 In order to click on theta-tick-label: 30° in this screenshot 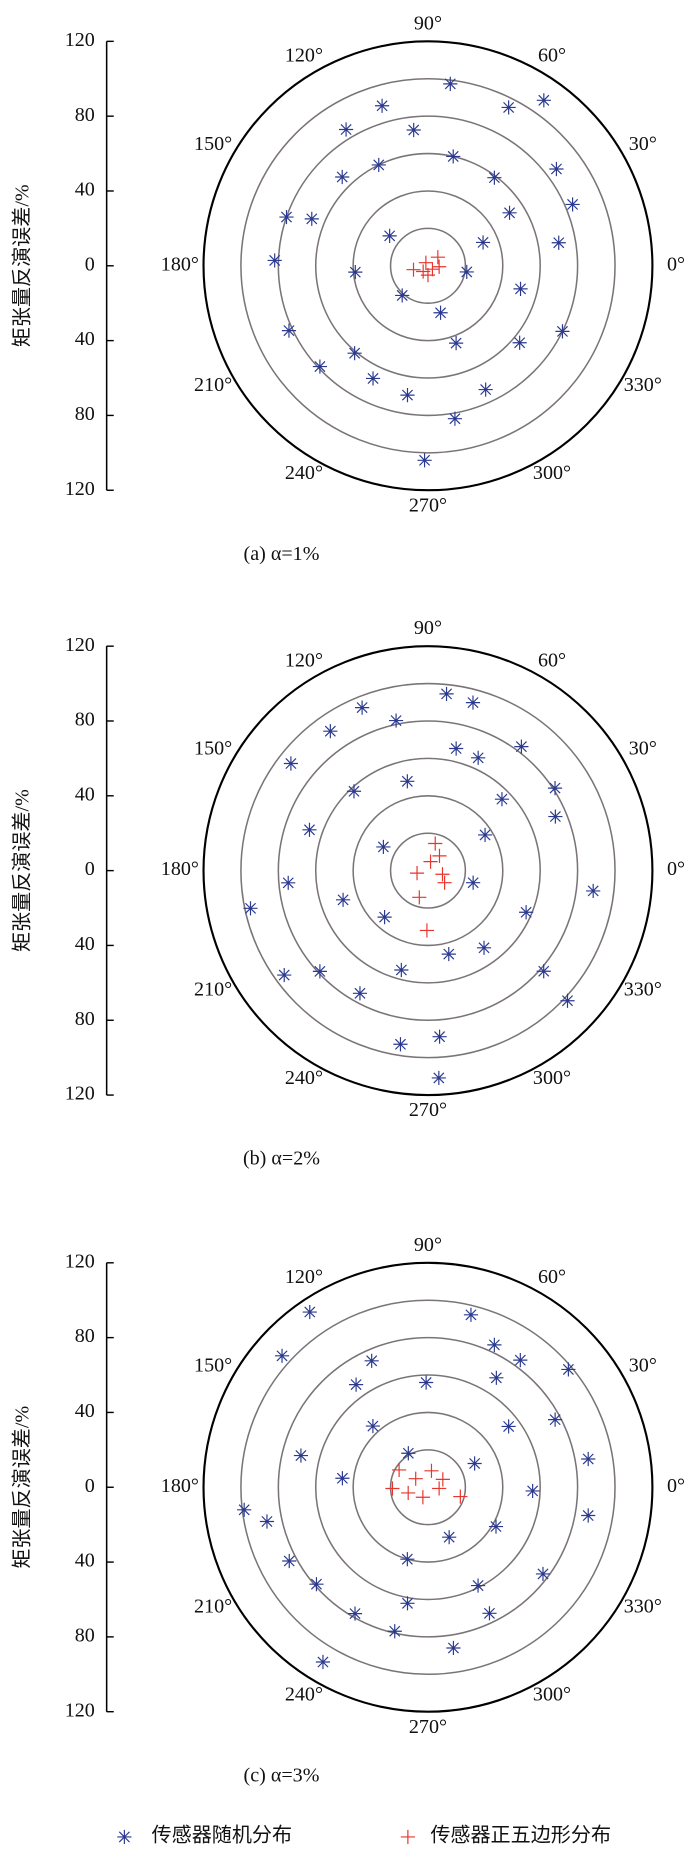, I will do `click(643, 1365)`.